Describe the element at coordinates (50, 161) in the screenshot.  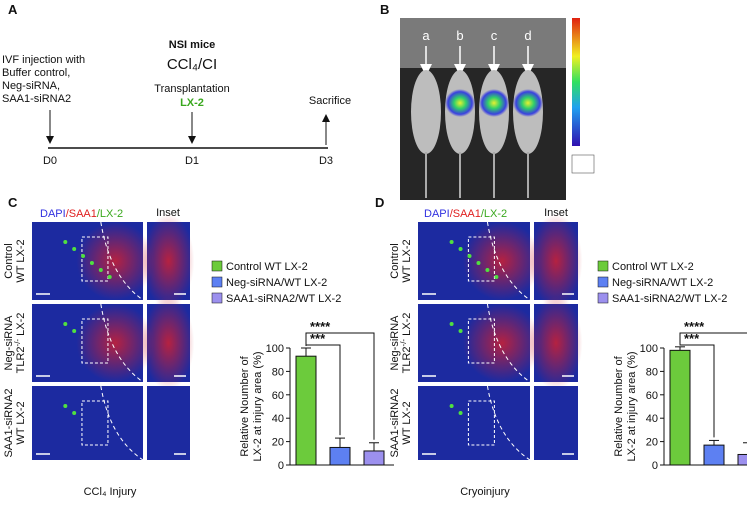
I see `day-label: D0` at that location.